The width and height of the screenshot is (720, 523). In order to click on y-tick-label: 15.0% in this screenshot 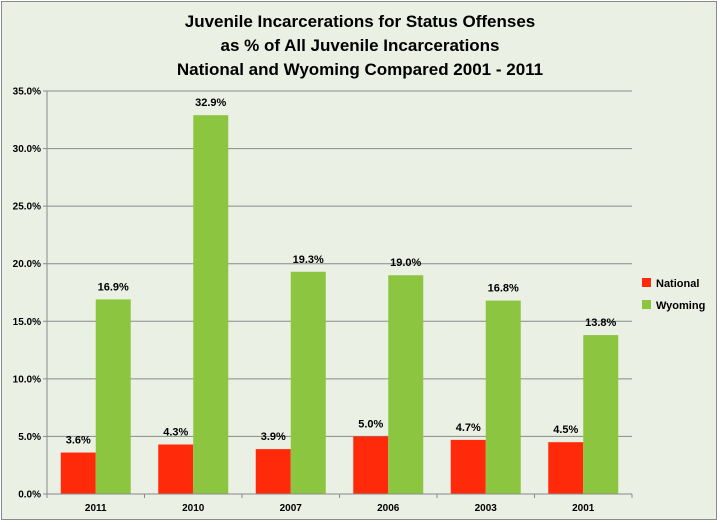, I will do `click(27, 322)`.